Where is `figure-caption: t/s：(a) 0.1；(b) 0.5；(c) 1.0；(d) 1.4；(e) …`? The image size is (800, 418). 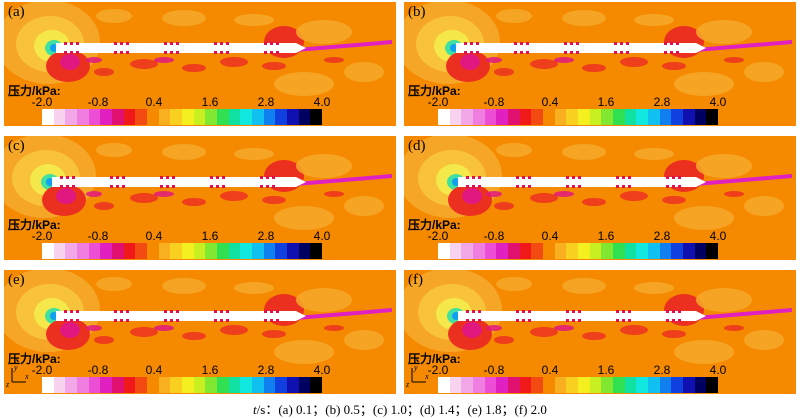
figure-caption: t/s：(a) 0.1；(b) 0.5；(c) 1.0；(d) 1.4；(e) … is located at coordinates (400, 408).